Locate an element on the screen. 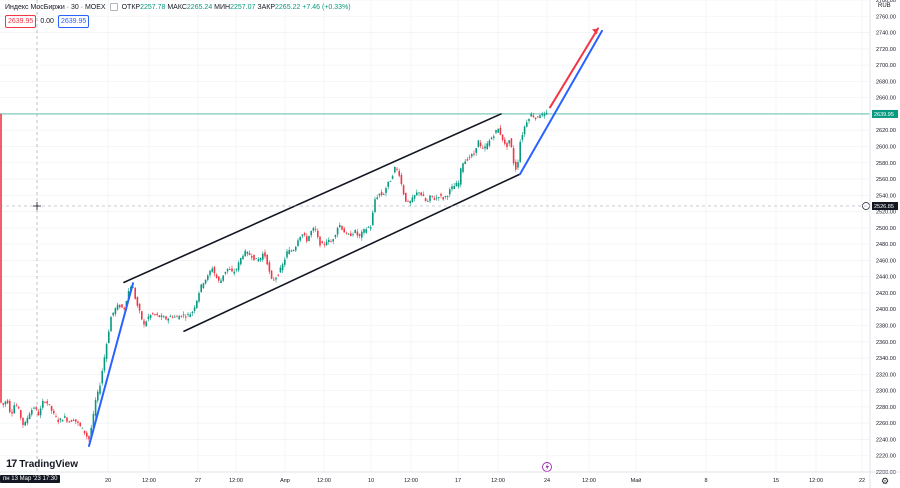 Image resolution: width=900 pixels, height=488 pixels. symbol-title: Индекс МосБиржи · 30 · MOEX is located at coordinates (55, 7).